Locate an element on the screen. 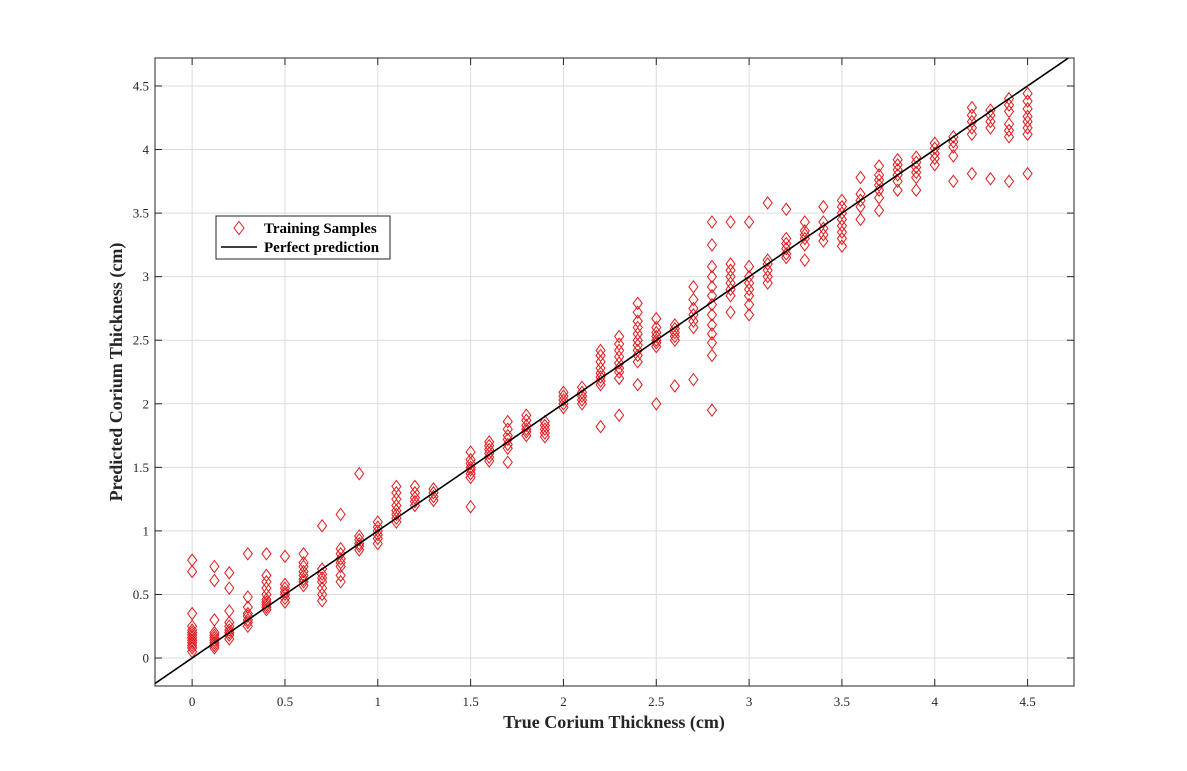 The image size is (1187, 771). legend: Training Samples Perfect prediction is located at coordinates (303, 237).